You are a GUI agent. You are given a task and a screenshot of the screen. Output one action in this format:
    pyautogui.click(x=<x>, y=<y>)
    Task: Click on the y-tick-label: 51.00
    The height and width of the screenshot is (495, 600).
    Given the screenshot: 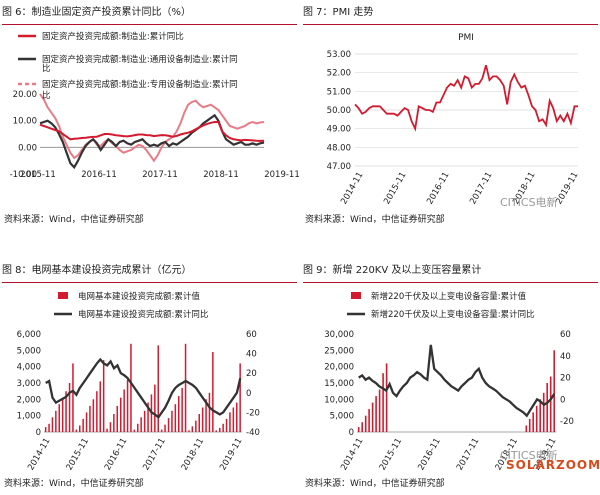 What is the action you would take?
    pyautogui.click(x=339, y=92)
    